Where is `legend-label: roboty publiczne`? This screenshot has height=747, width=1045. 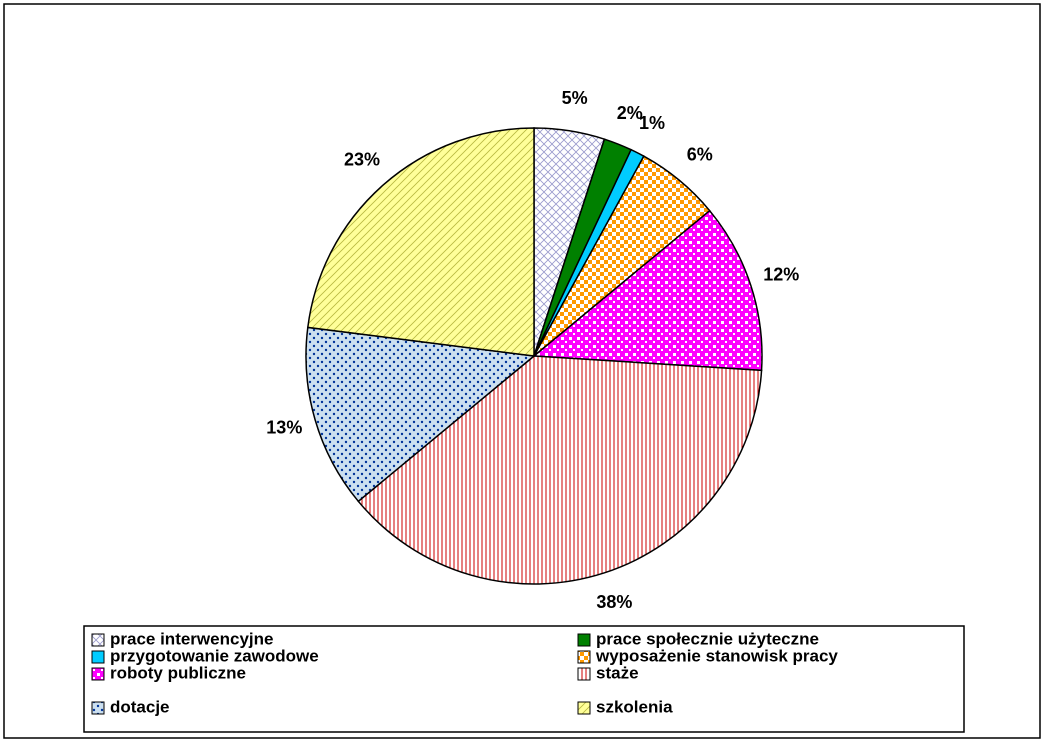
legend-label: roboty publiczne is located at coordinates (178, 672).